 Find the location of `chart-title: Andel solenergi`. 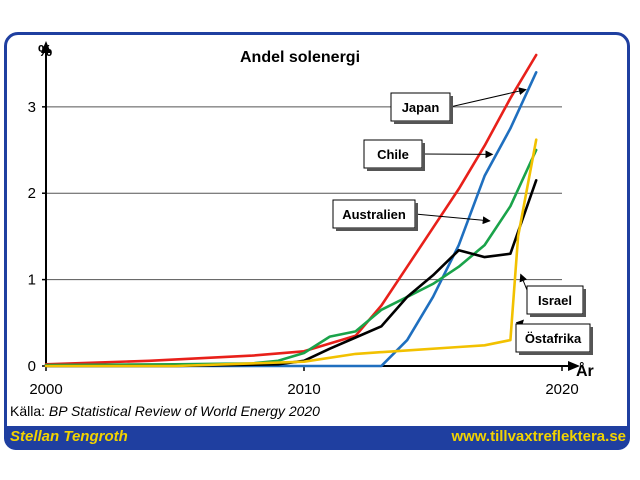

chart-title: Andel solenergi is located at coordinates (300, 57).